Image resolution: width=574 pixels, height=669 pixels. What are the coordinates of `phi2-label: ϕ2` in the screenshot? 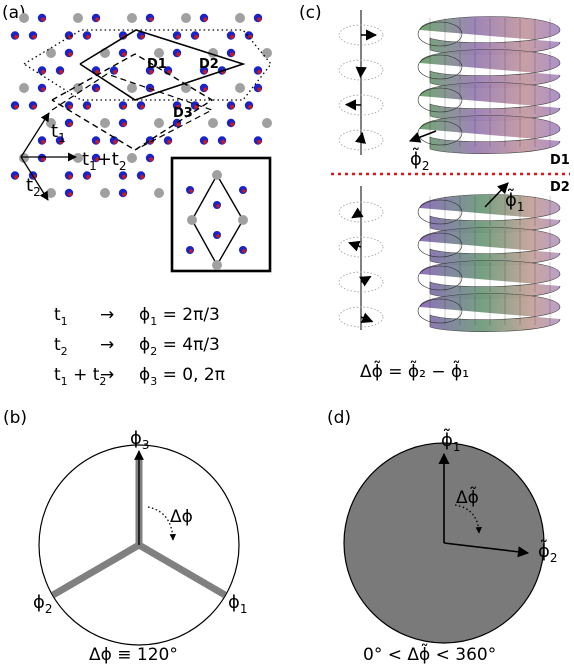 It's located at (43, 604).